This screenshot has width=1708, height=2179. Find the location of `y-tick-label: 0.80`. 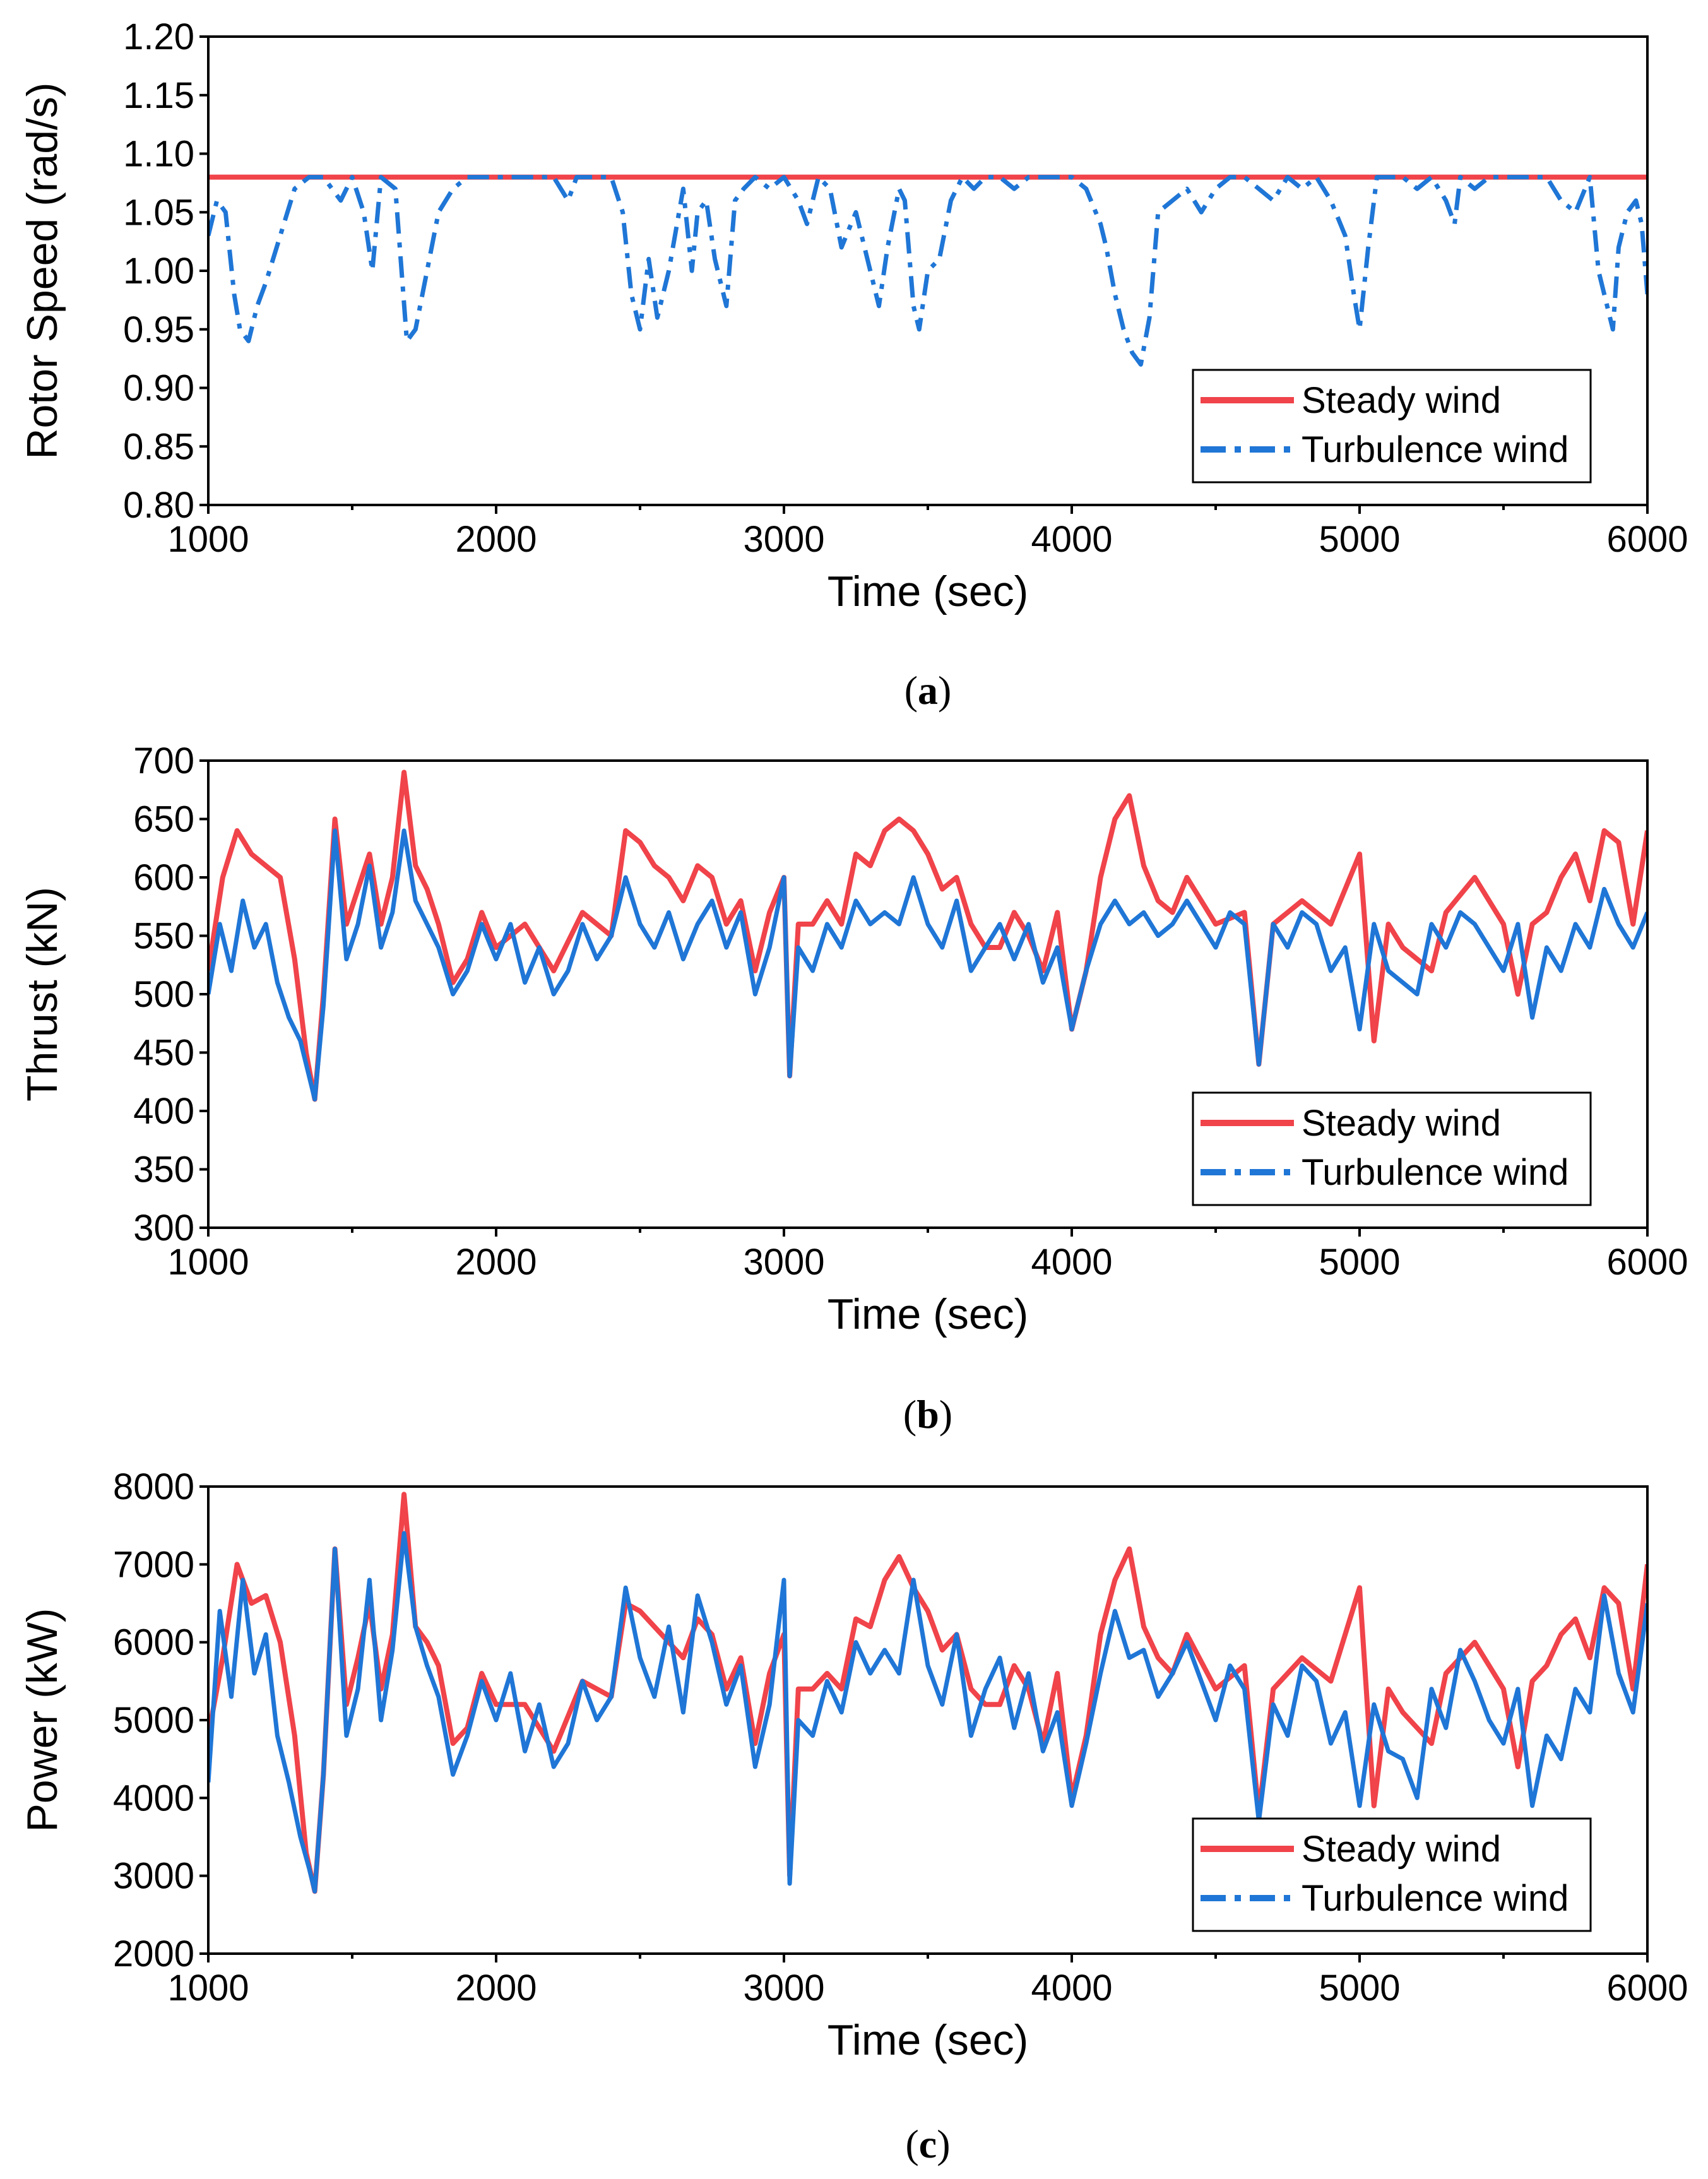

y-tick-label: 0.80 is located at coordinates (159, 505).